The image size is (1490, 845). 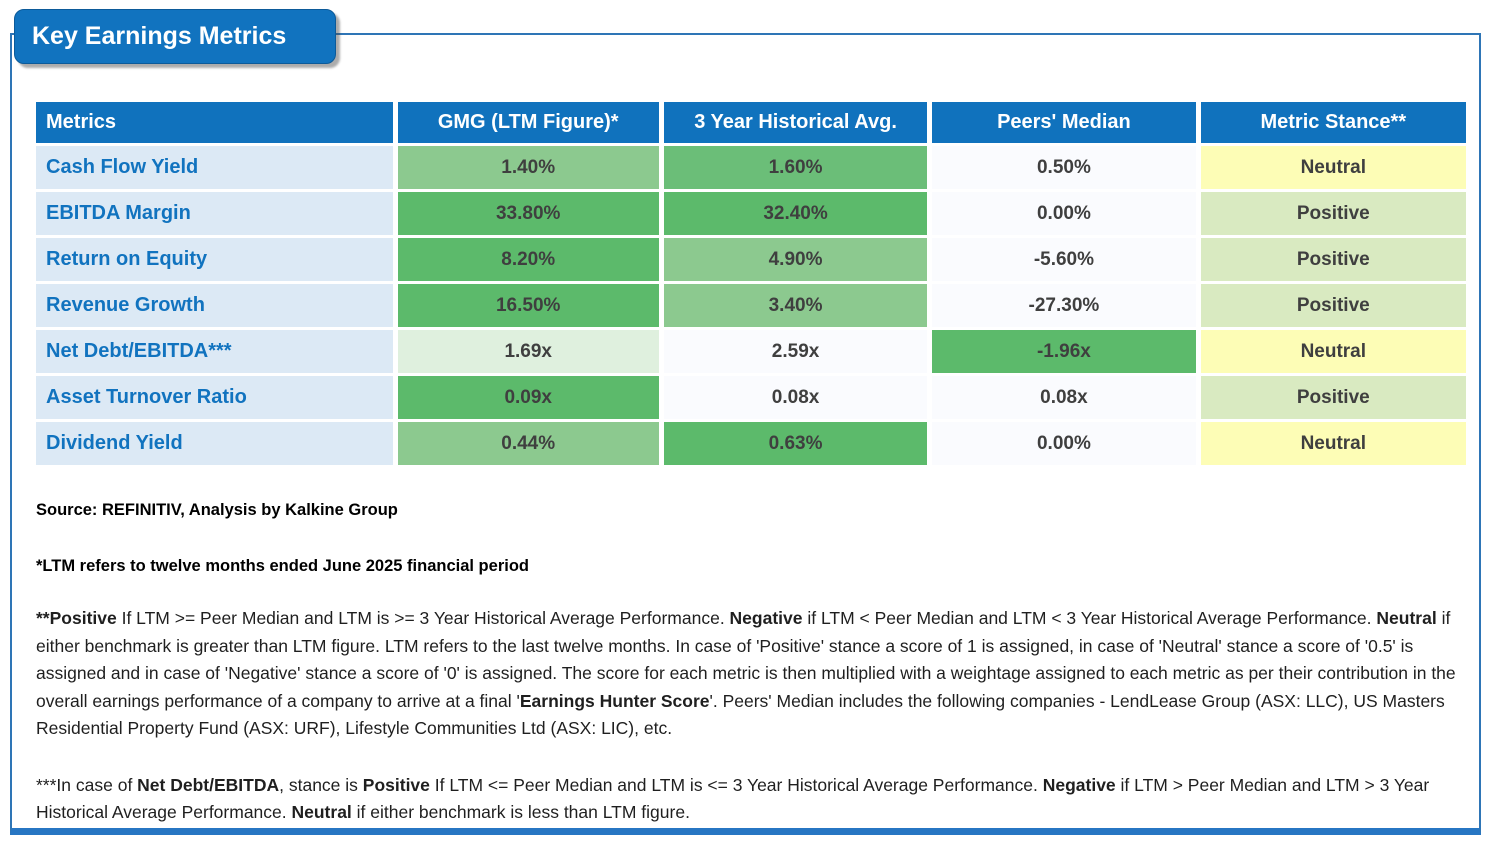 What do you see at coordinates (528, 167) in the screenshot?
I see `gmg-value: 1.40%` at bounding box center [528, 167].